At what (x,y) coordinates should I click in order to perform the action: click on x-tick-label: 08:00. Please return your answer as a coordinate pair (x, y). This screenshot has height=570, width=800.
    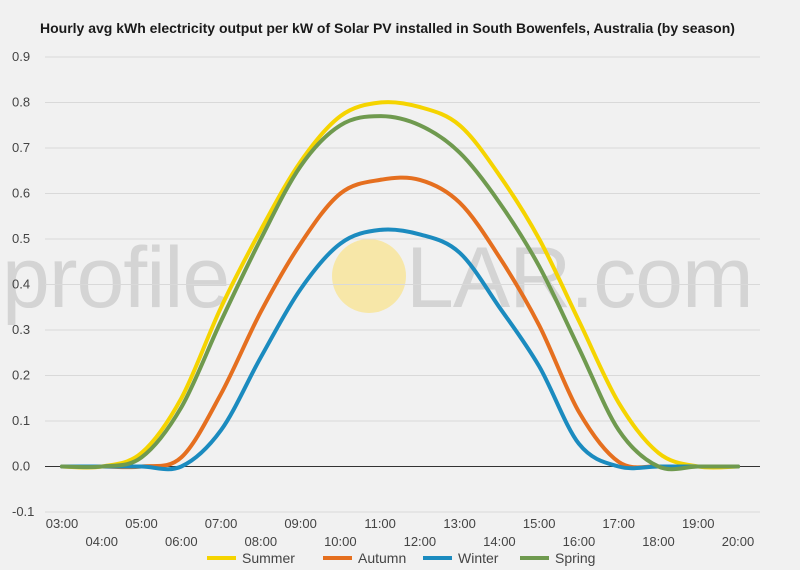
    Looking at the image, I should click on (261, 541).